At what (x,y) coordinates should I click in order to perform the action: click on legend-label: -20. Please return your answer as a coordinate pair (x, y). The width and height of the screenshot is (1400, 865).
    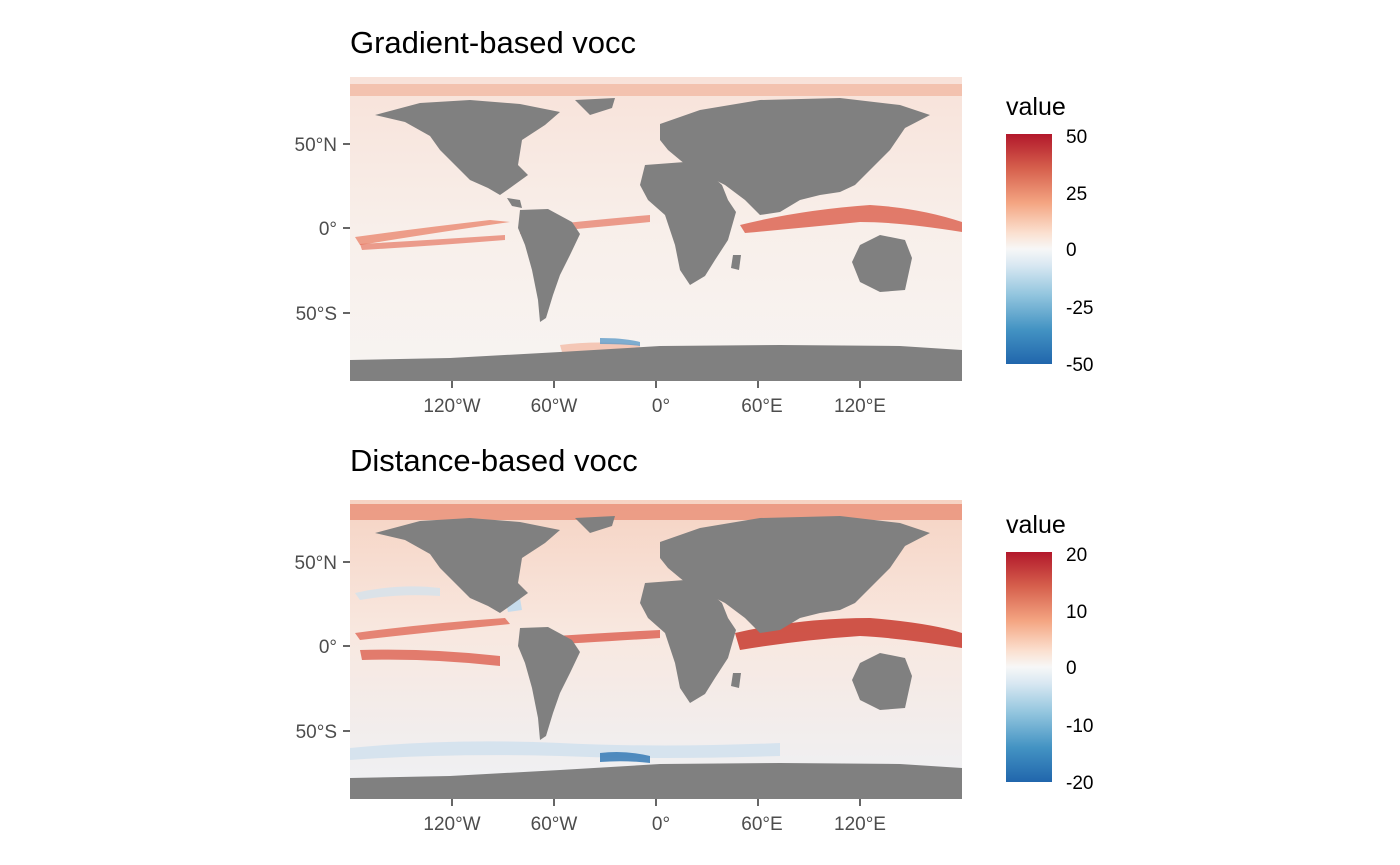
    Looking at the image, I should click on (1080, 783).